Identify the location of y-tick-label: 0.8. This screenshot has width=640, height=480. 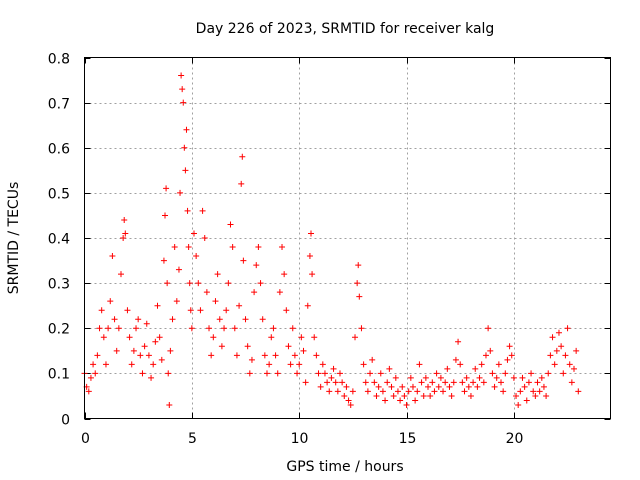
(59, 60).